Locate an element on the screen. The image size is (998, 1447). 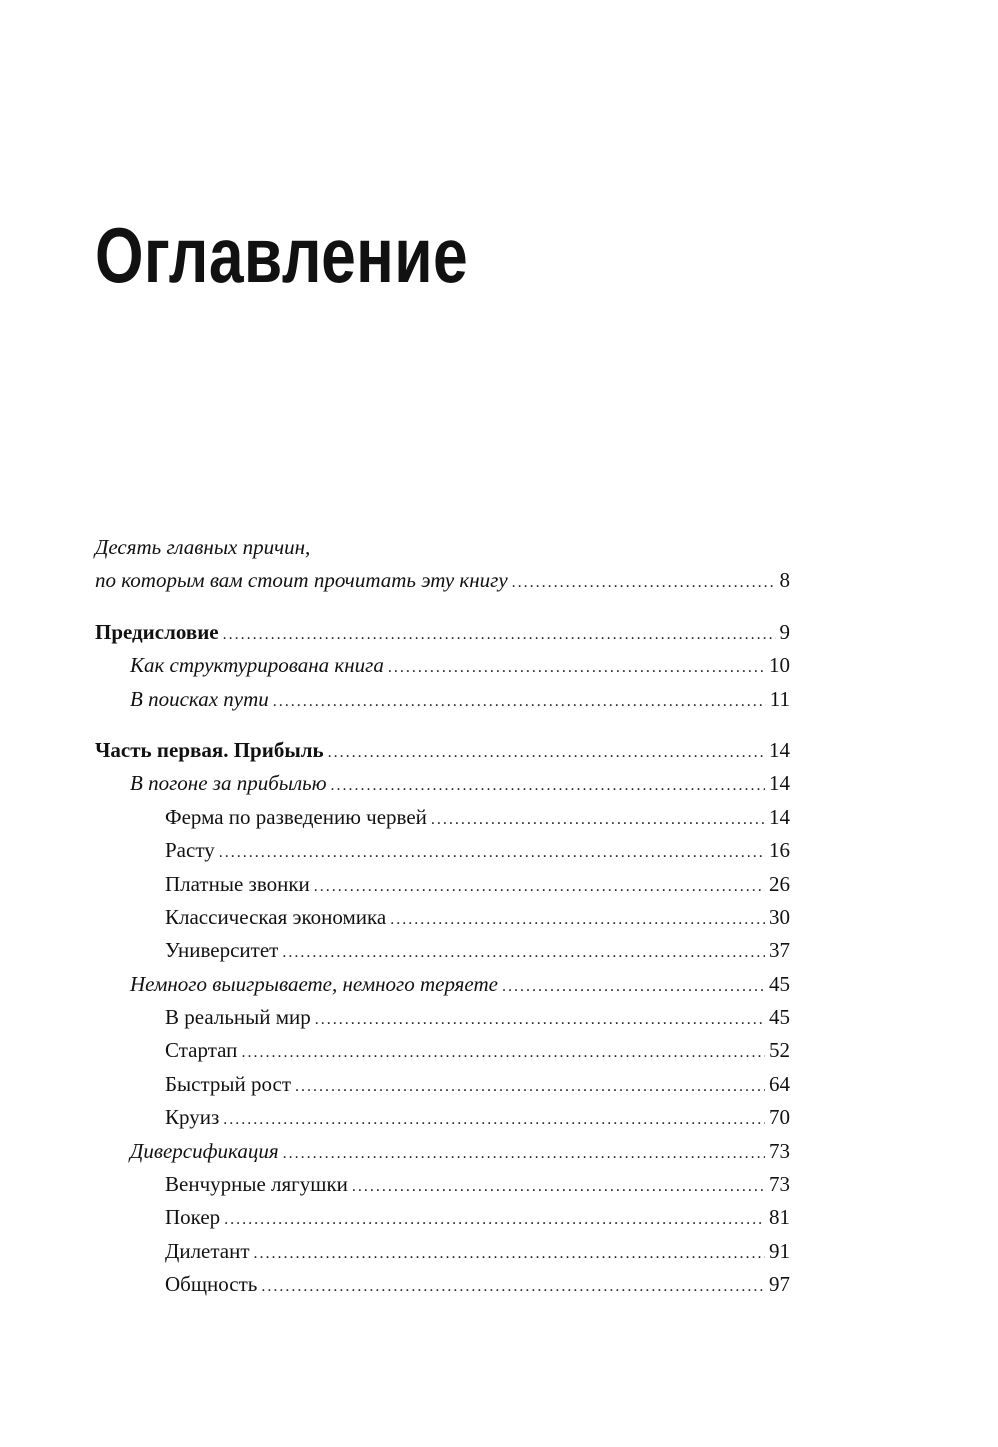
toc-entry-title: В поисках пути is located at coordinates (199, 698).